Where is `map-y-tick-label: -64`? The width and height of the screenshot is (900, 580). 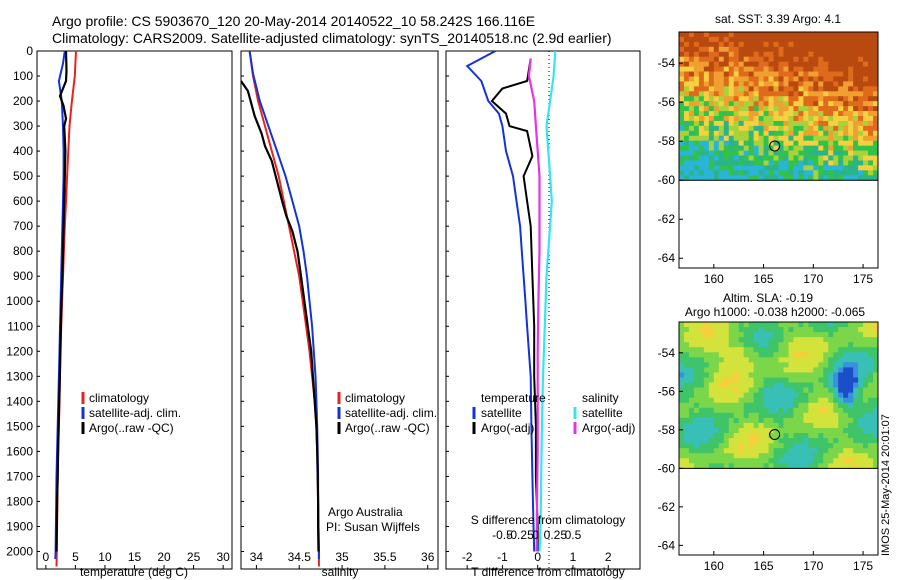 map-y-tick-label: -64 is located at coordinates (667, 258).